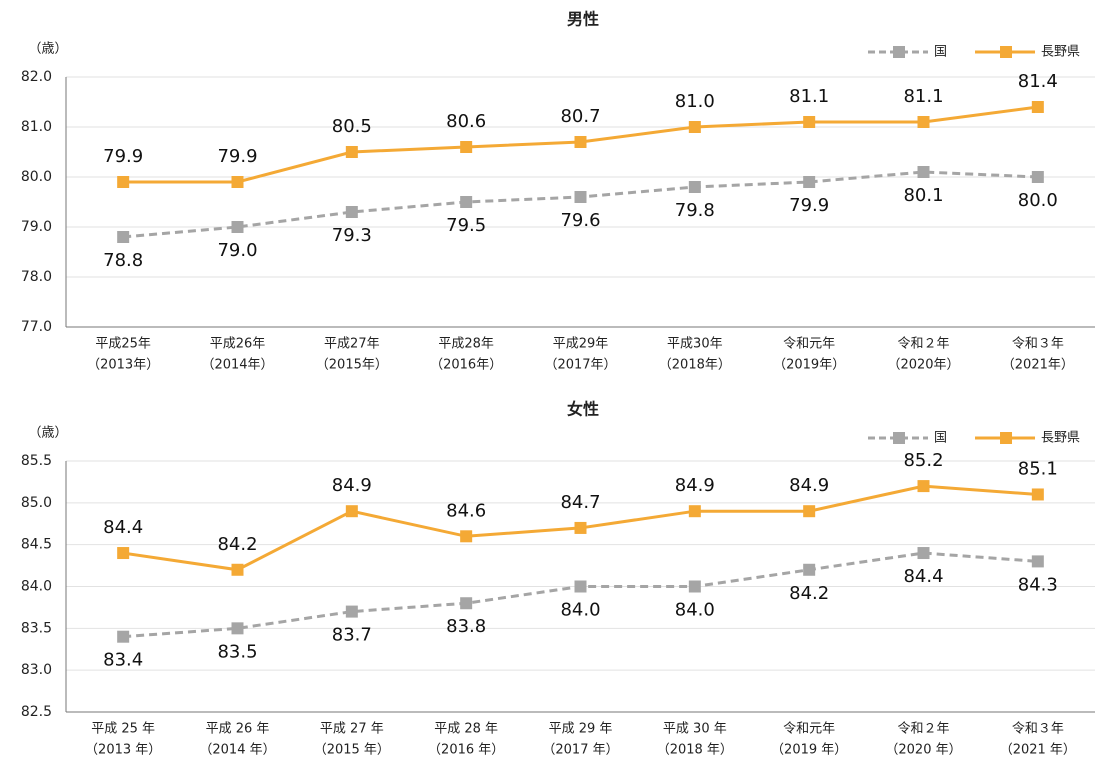 The image size is (1100, 760). What do you see at coordinates (1038, 468) in the screenshot?
I see `data-label: 85.1` at bounding box center [1038, 468].